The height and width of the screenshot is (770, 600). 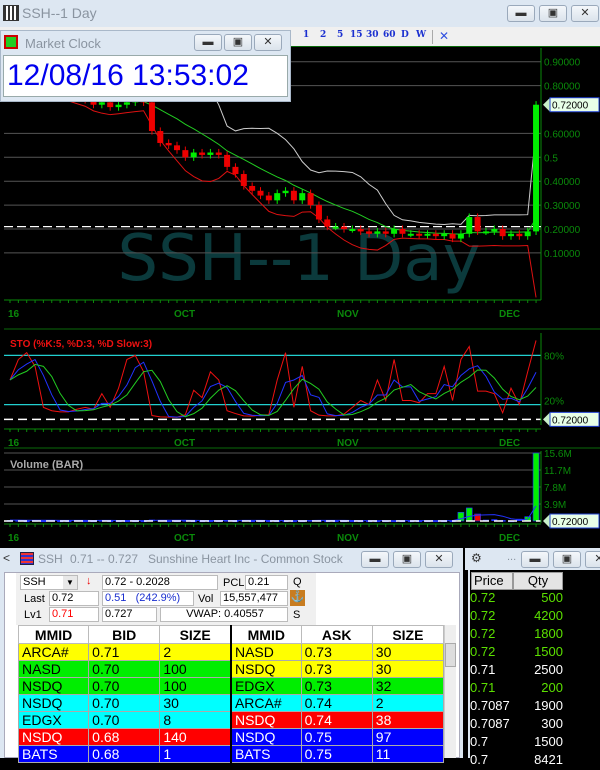 I want to click on level2-title-symbol: SSH, so click(x=50, y=559).